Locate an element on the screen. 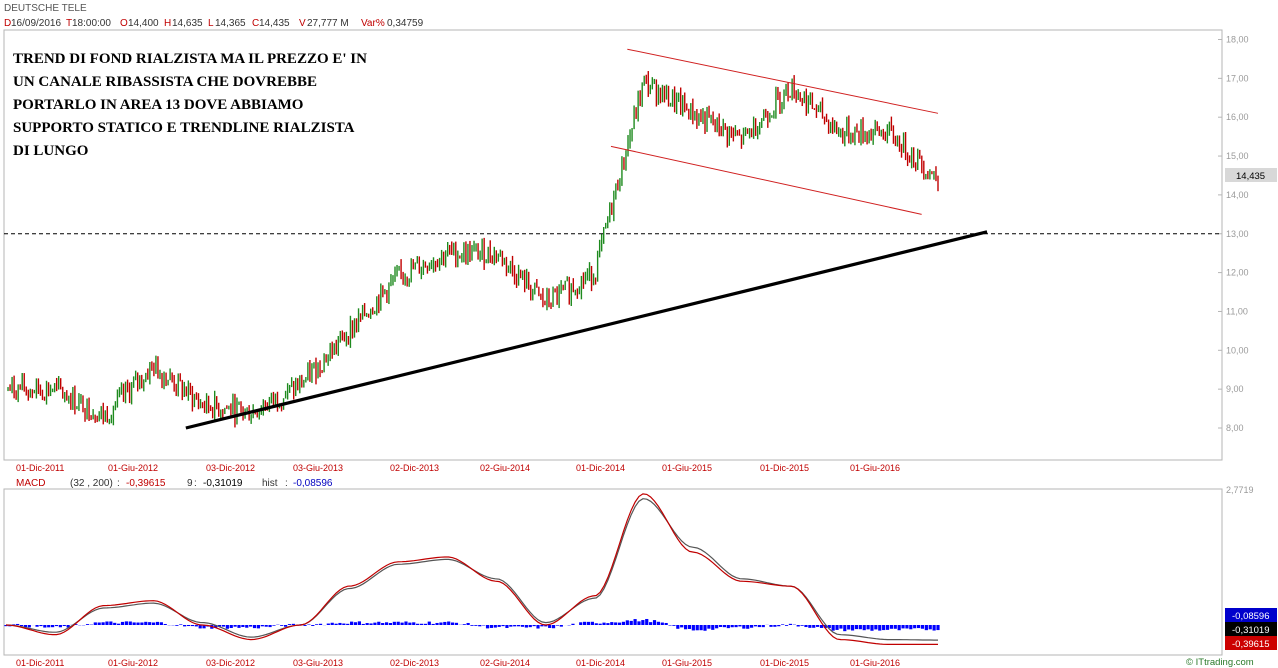 The image size is (1278, 668). hist-box-value: -0,08596 is located at coordinates (1251, 616).